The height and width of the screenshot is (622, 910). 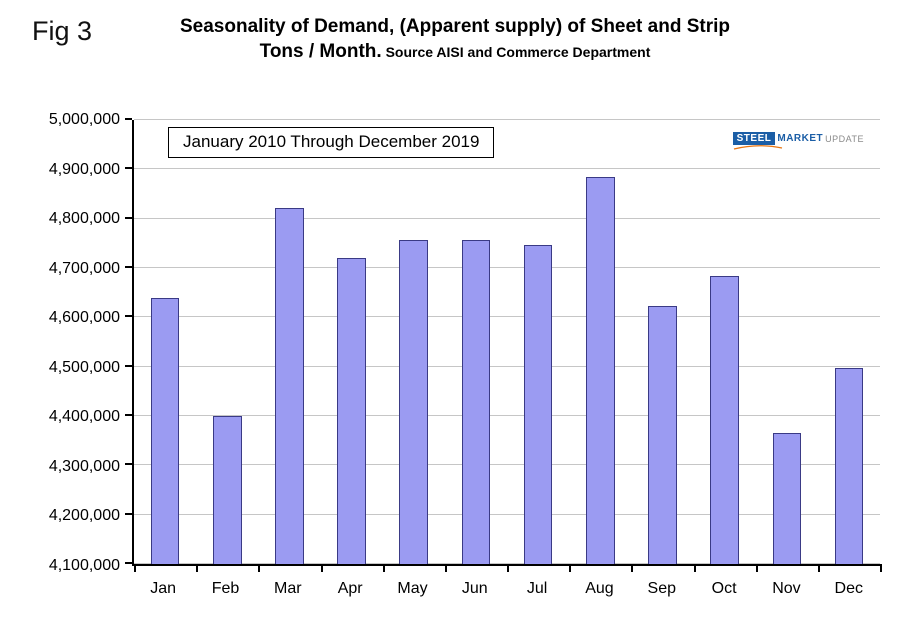 What do you see at coordinates (474, 588) in the screenshot?
I see `x-axis-tick-label-jun: Jun` at bounding box center [474, 588].